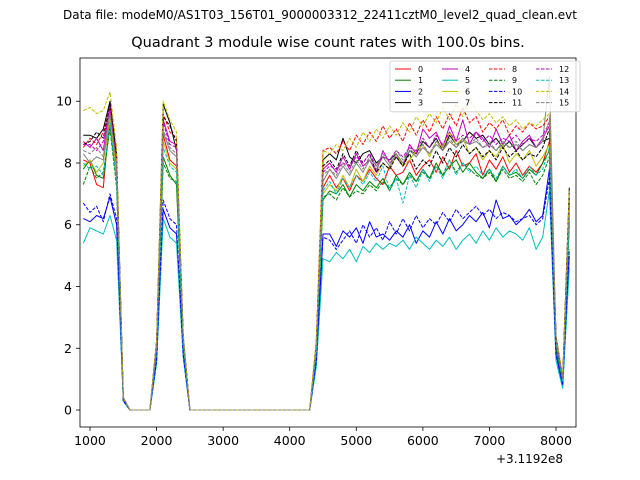 Image resolution: width=640 pixels, height=480 pixels. I want to click on x-tick-label: 7000, so click(490, 440).